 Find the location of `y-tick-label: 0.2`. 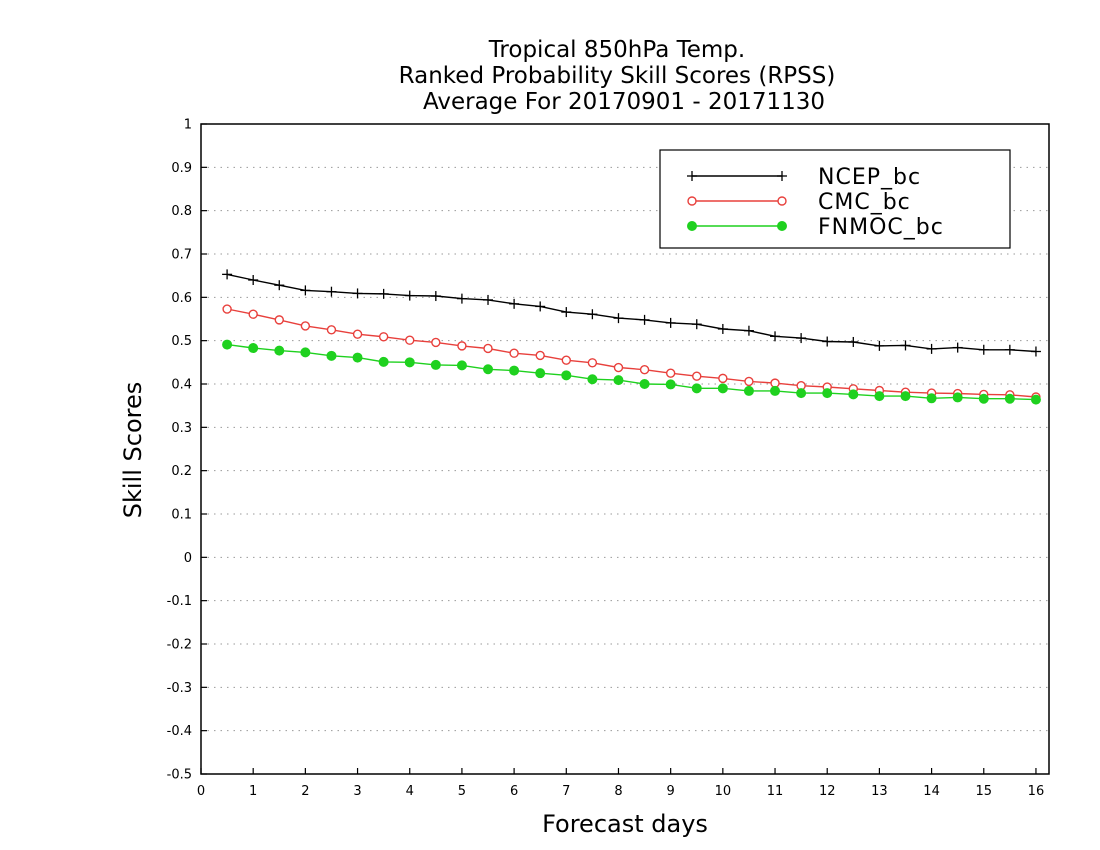

y-tick-label: 0.2 is located at coordinates (181, 471).